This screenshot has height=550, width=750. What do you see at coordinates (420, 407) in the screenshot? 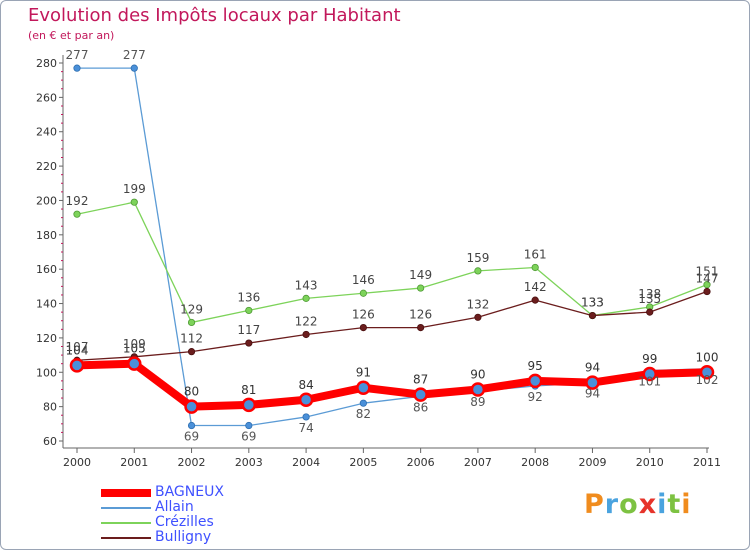
I see `data-label: 86` at bounding box center [420, 407].